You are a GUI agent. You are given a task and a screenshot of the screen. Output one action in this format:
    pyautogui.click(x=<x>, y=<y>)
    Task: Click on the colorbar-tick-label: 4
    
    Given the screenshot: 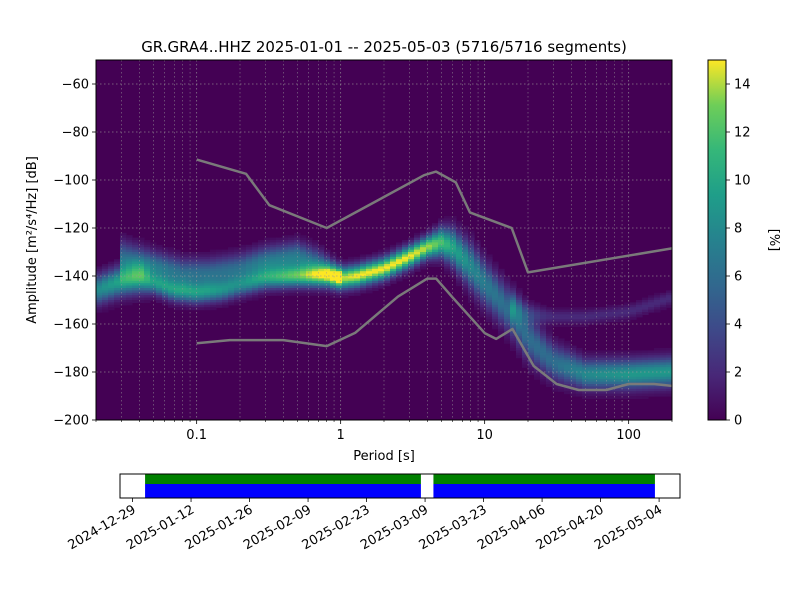 What is the action you would take?
    pyautogui.click(x=738, y=325)
    